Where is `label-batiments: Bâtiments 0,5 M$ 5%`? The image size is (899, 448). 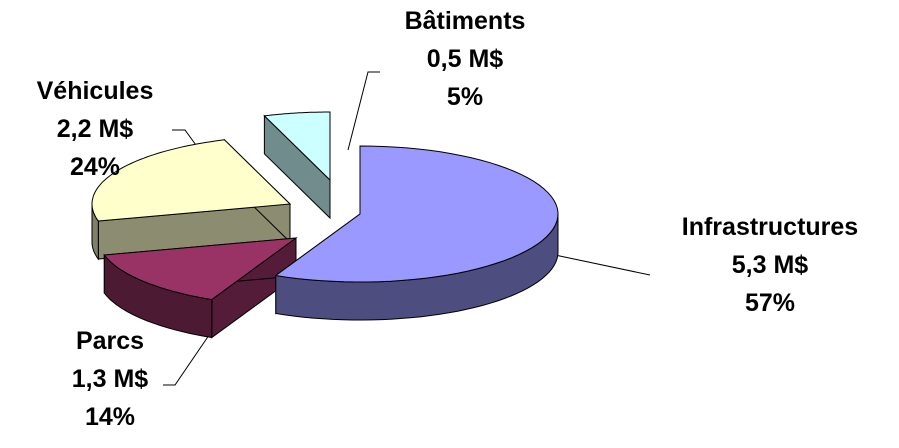
label-batiments: Bâtiments 0,5 M$ 5% is located at coordinates (465, 59).